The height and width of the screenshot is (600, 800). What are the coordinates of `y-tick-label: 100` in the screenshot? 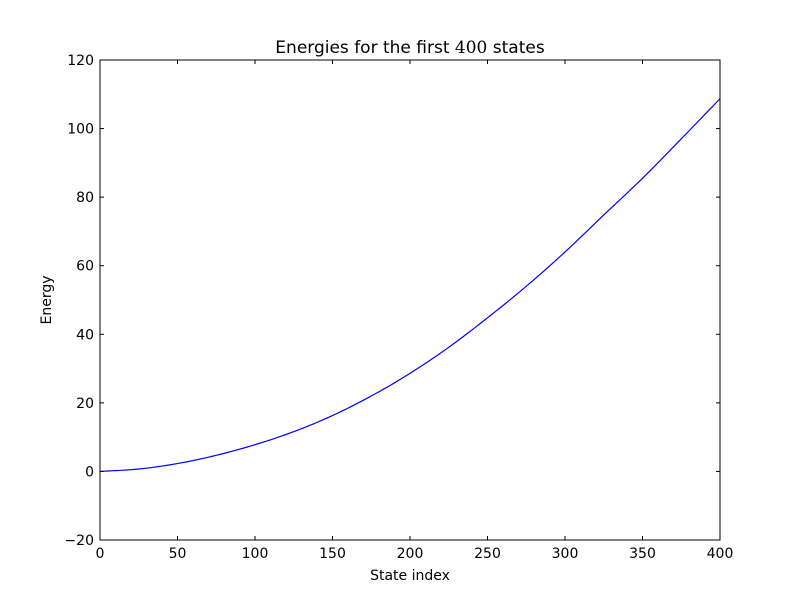 It's located at (80, 130).